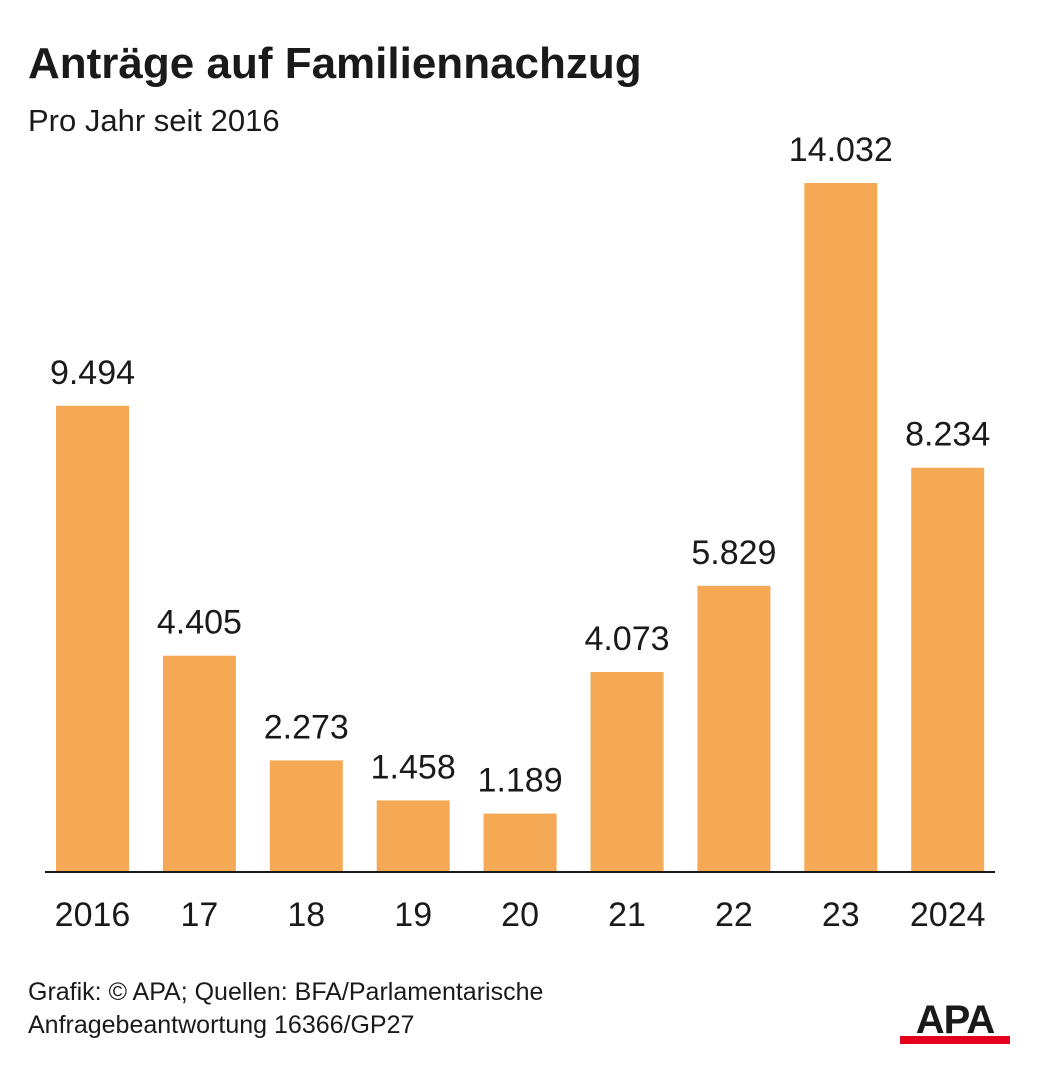  What do you see at coordinates (413, 915) in the screenshot?
I see `x-tick-19: 19` at bounding box center [413, 915].